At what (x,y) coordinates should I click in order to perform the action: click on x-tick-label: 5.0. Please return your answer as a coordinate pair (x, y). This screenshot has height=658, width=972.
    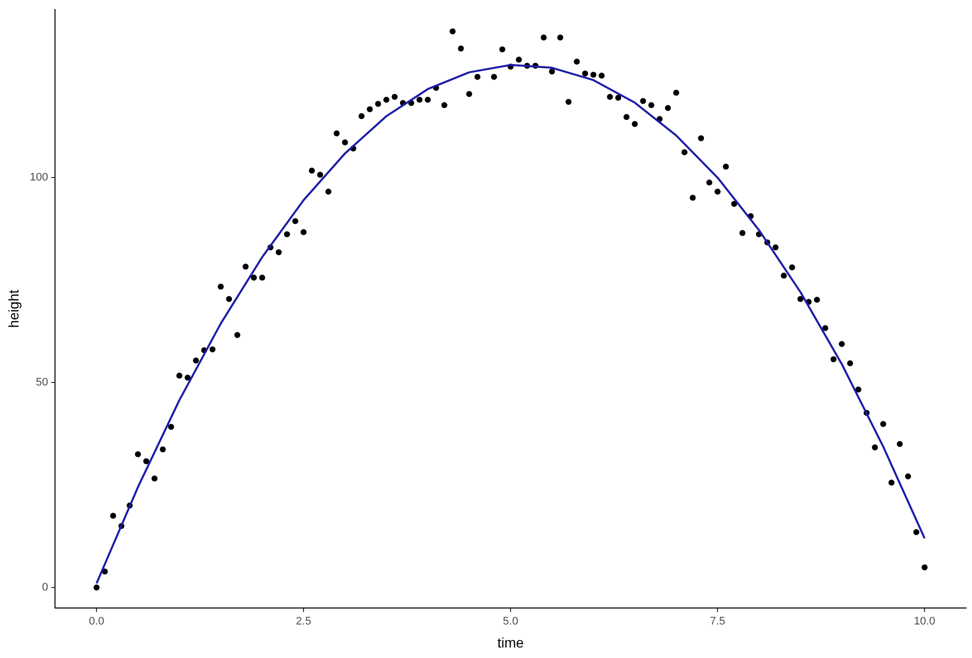
    Looking at the image, I should click on (510, 622).